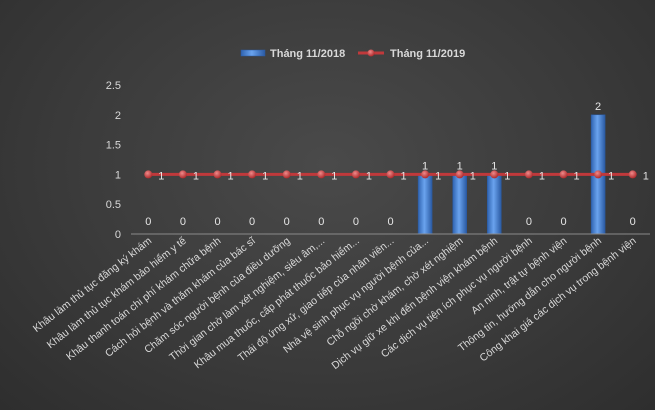 The image size is (655, 410). I want to click on y-tick-label: 1, so click(118, 175).